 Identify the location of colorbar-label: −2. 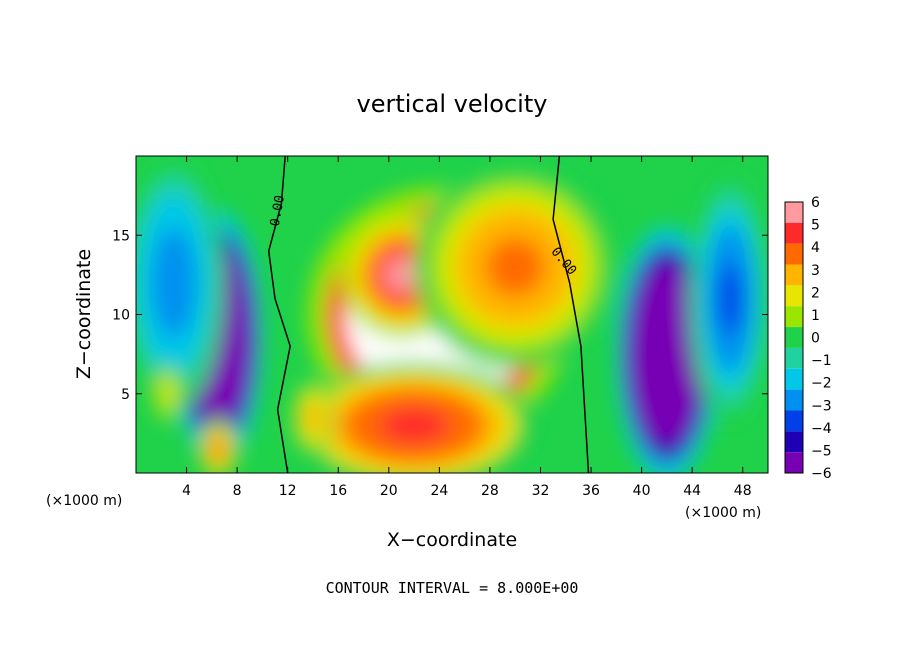
(821, 384).